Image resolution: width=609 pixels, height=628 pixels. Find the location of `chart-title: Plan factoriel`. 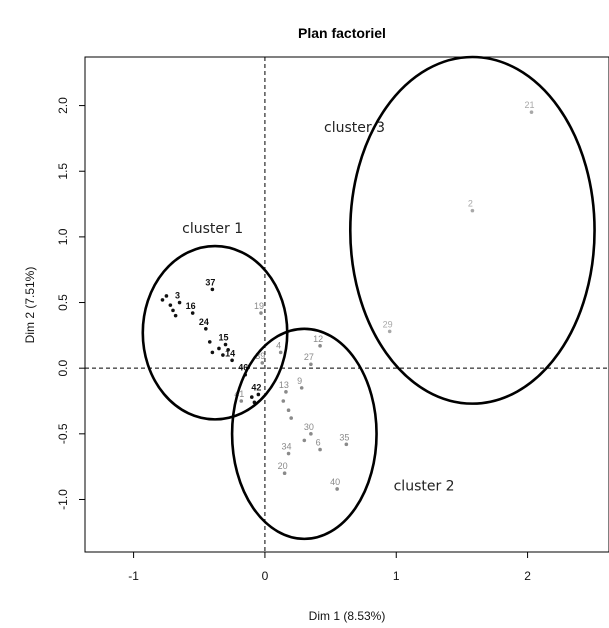

chart-title: Plan factoriel is located at coordinates (342, 33).